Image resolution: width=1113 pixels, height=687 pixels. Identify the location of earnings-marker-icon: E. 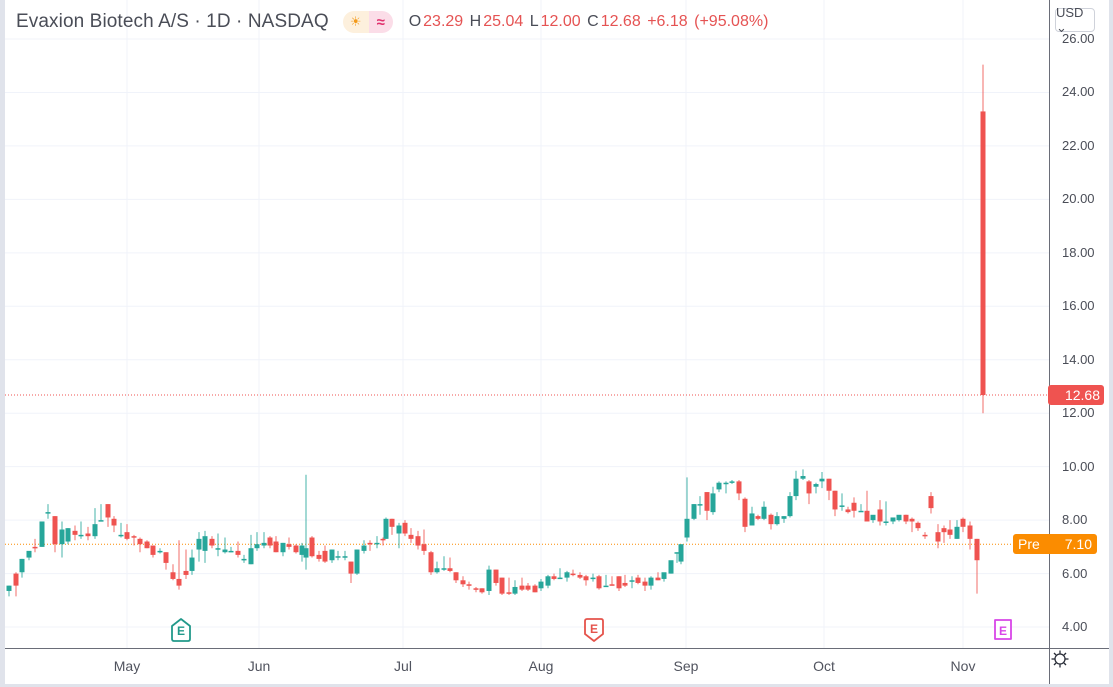
(1003, 630).